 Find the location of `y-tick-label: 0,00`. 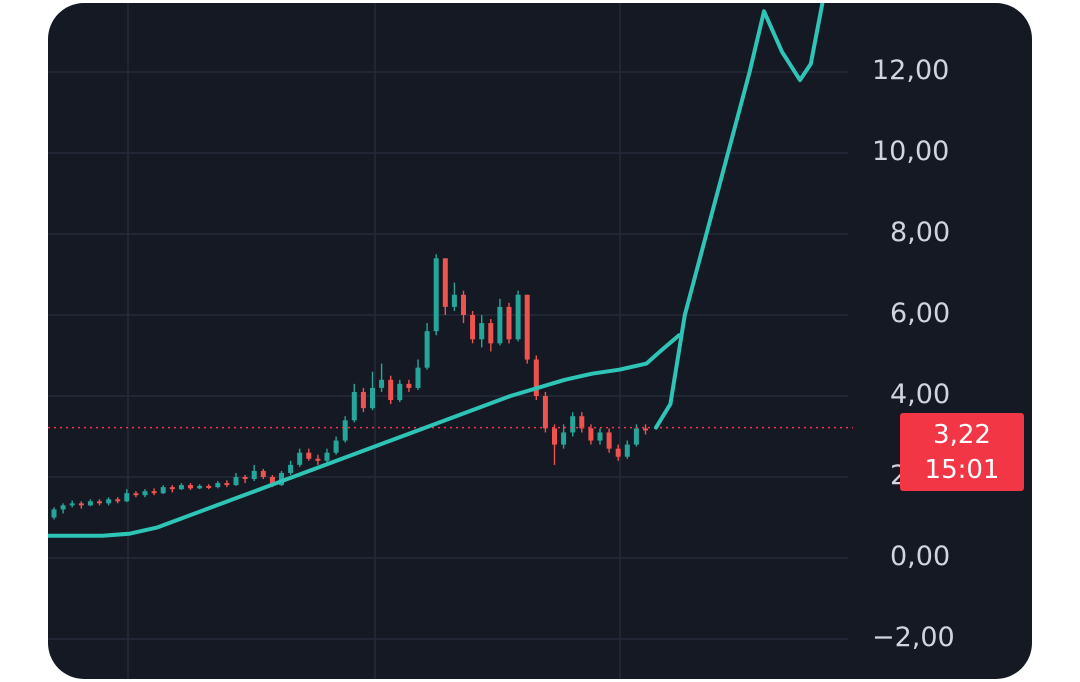

y-tick-label: 0,00 is located at coordinates (920, 556).